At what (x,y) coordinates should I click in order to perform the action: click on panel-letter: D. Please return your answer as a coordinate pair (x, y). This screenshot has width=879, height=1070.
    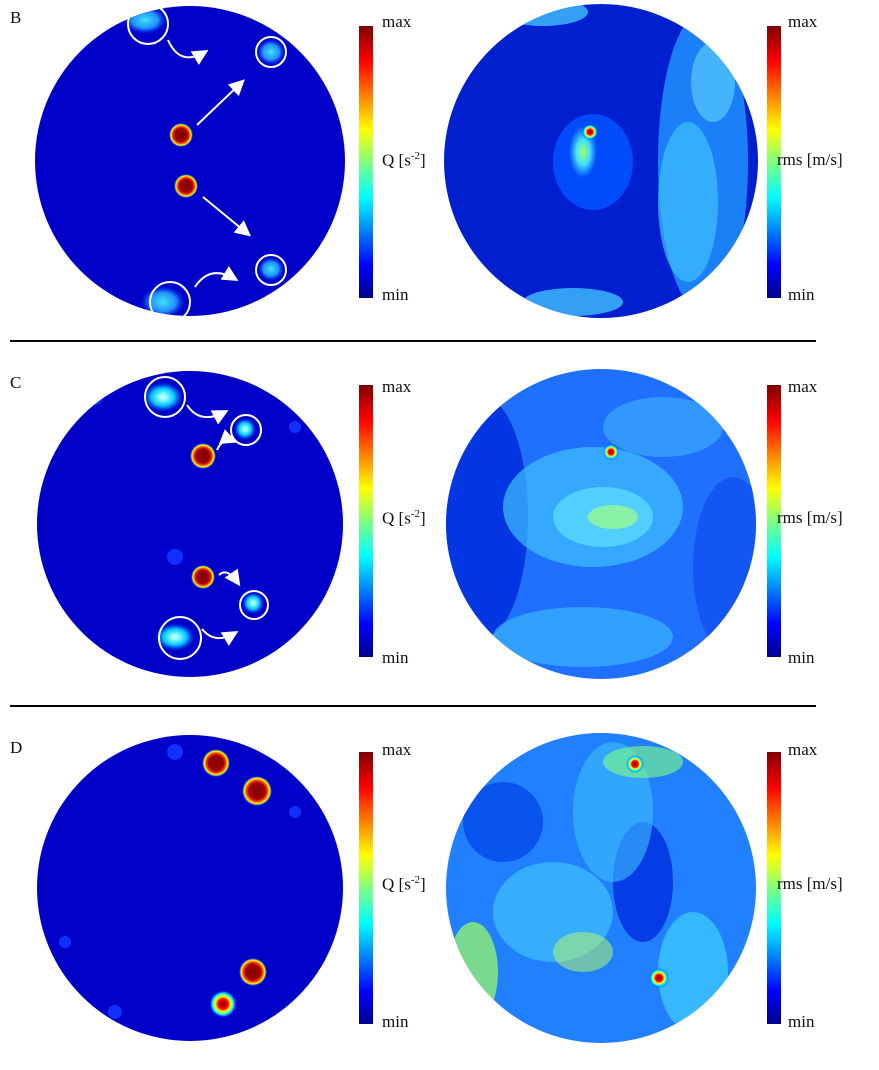
    Looking at the image, I should click on (16, 747).